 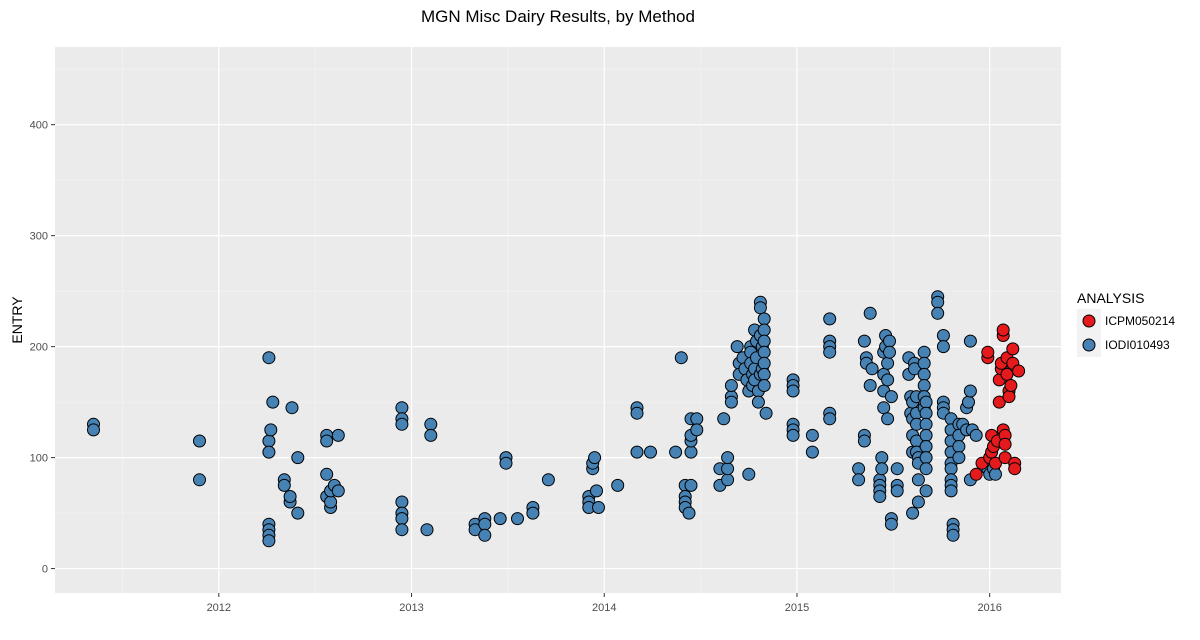 I want to click on y-tick-label: 200, so click(x=39, y=348).